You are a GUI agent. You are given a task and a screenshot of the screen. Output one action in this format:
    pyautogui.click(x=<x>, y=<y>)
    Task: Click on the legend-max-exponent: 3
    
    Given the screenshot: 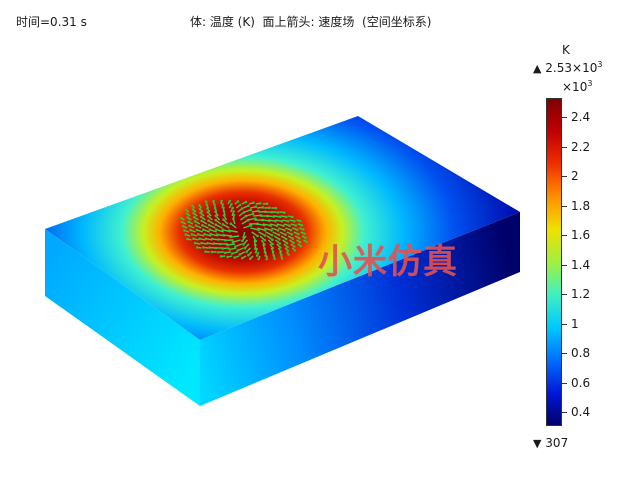 What is the action you would take?
    pyautogui.click(x=600, y=64)
    